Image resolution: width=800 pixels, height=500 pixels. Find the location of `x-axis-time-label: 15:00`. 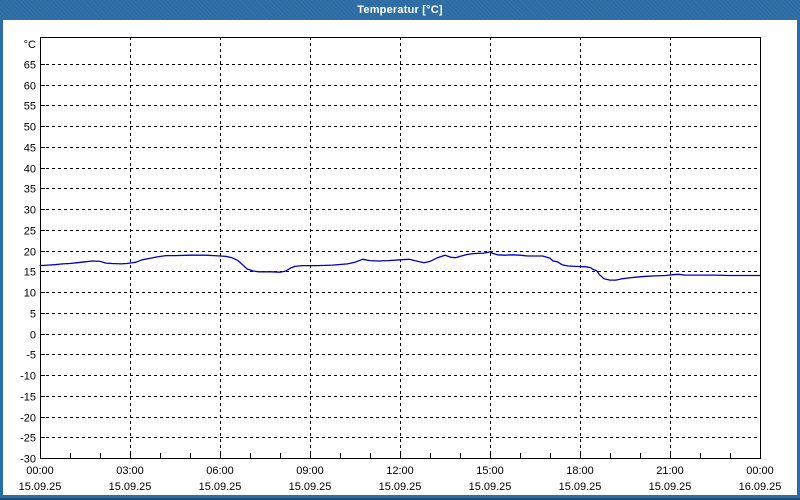

x-axis-time-label: 15:00 is located at coordinates (490, 471).